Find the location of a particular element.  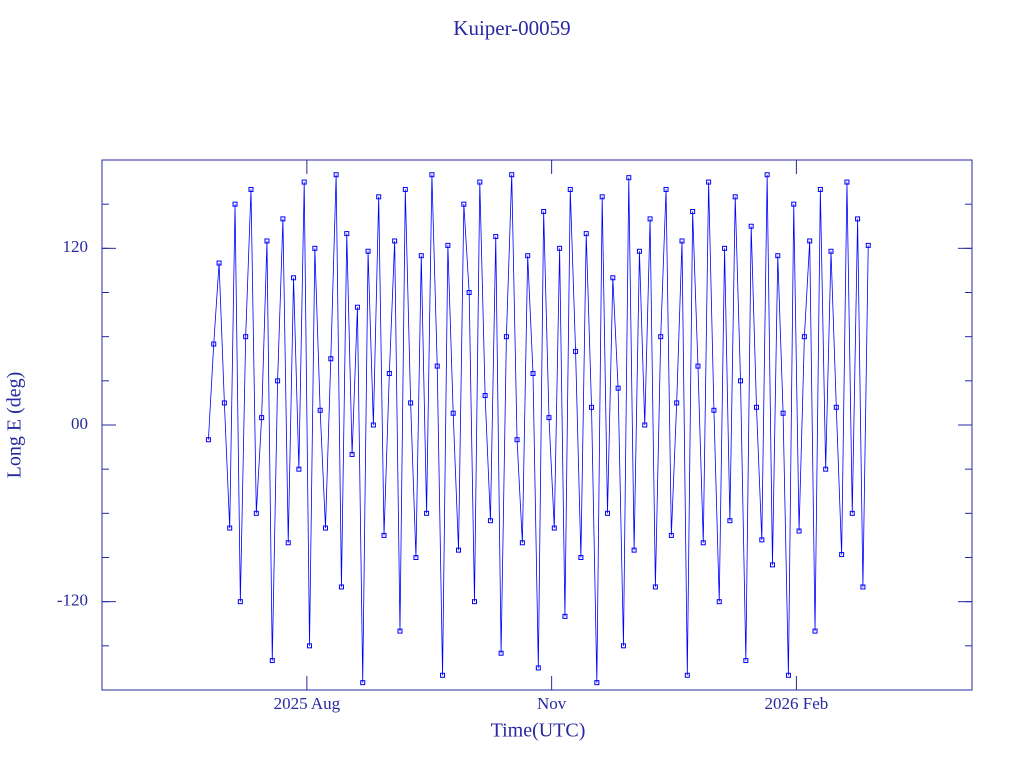

y-tick-label: 00 is located at coordinates (79, 423).